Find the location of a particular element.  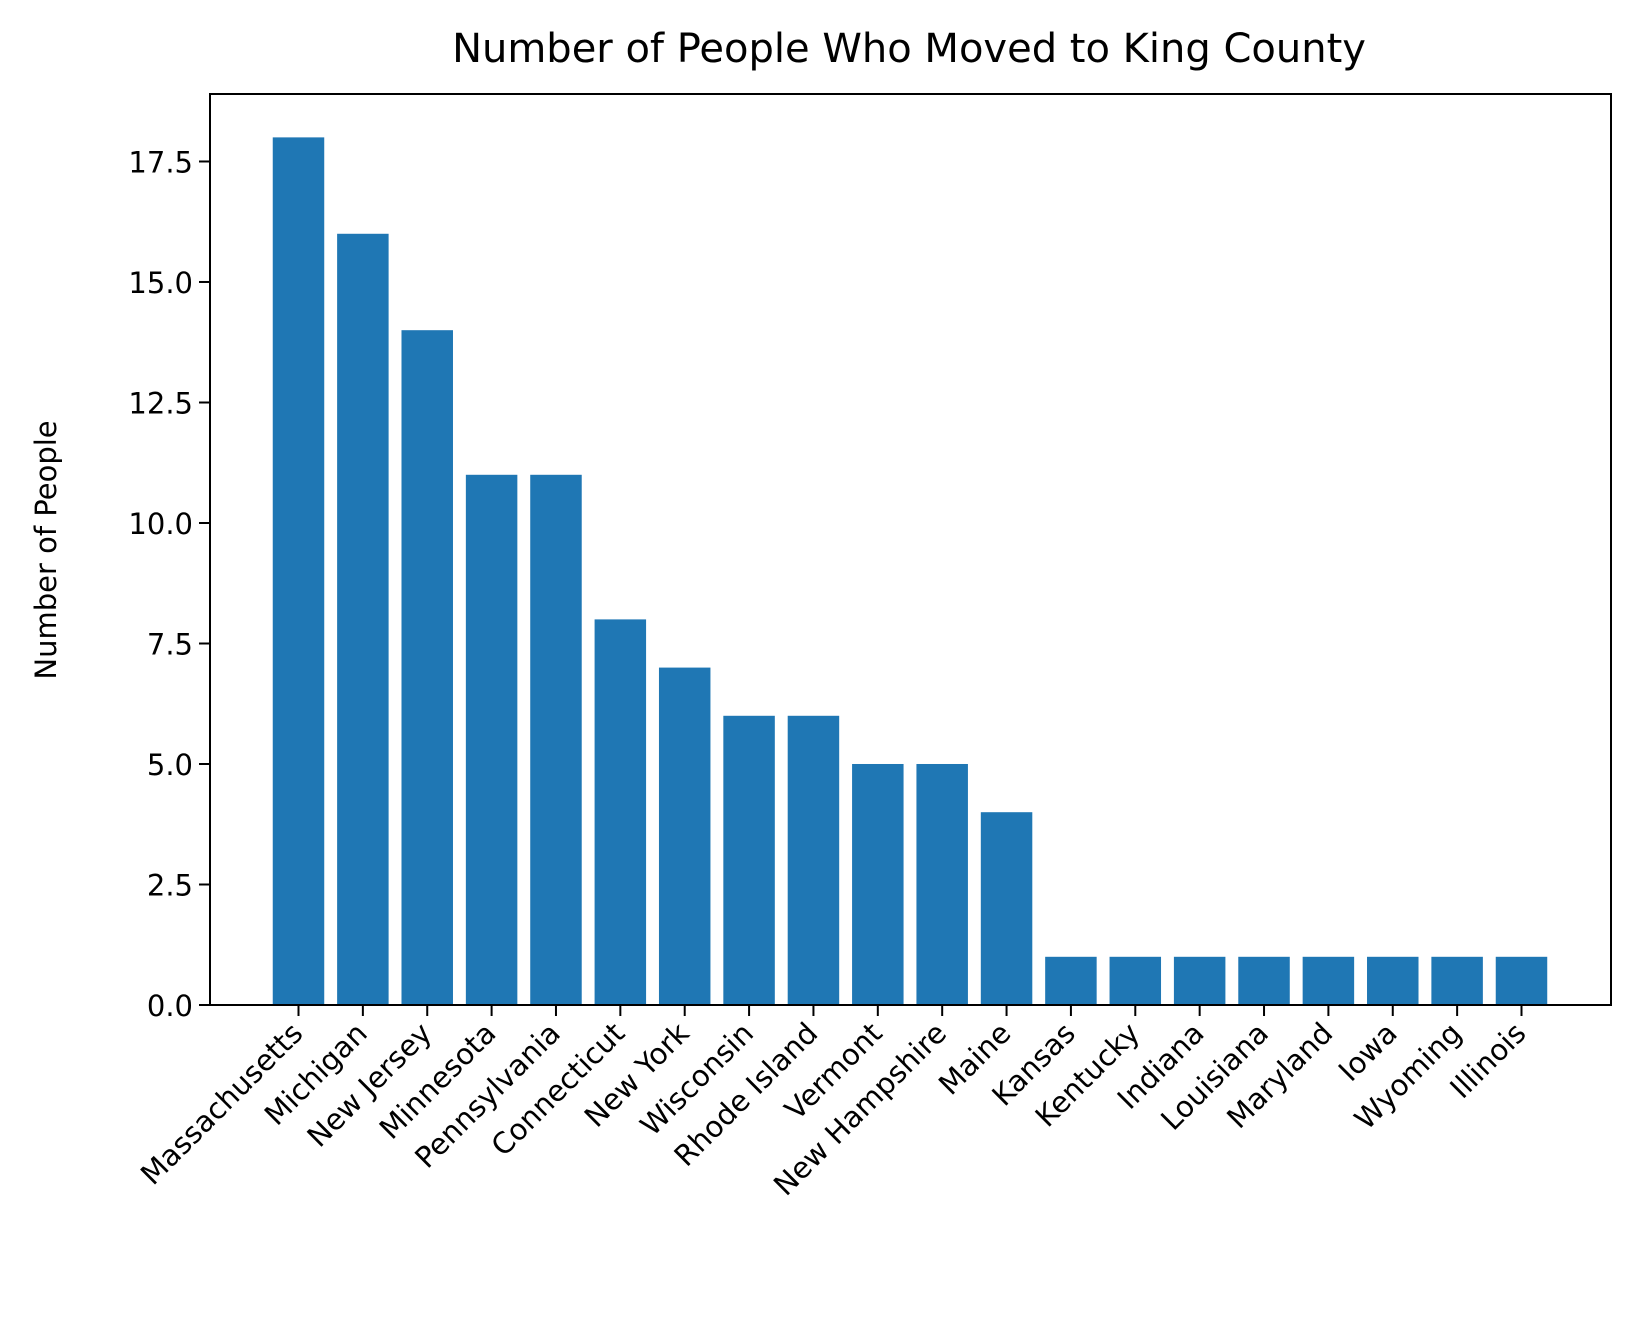

bar-connecticut is located at coordinates (620, 812).